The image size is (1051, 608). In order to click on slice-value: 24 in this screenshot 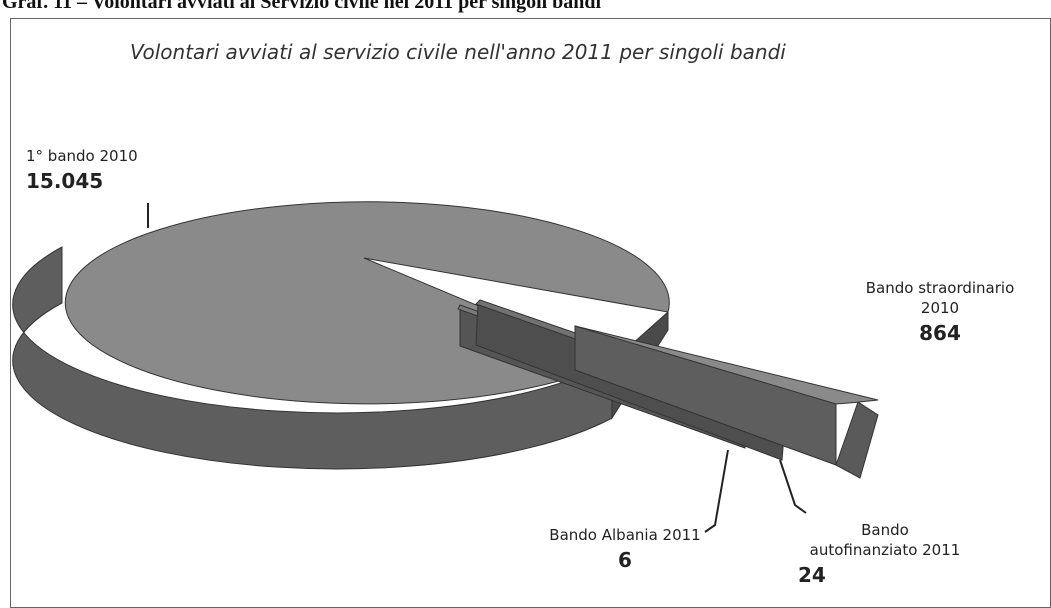, I will do `click(812, 575)`.